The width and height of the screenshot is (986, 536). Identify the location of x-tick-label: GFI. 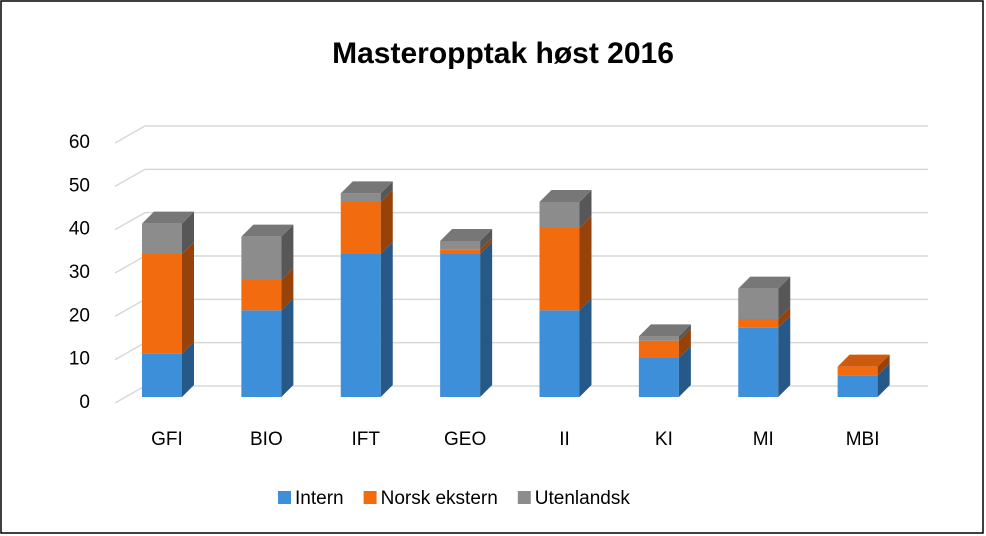
(167, 439).